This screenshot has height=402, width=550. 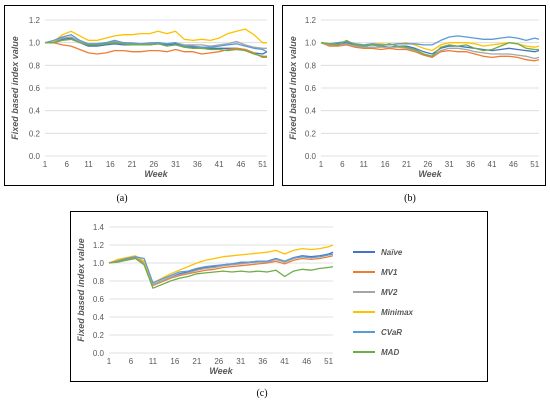 What do you see at coordinates (293, 88) in the screenshot?
I see `chart-b-y-axis-title: Fixed based index value` at bounding box center [293, 88].